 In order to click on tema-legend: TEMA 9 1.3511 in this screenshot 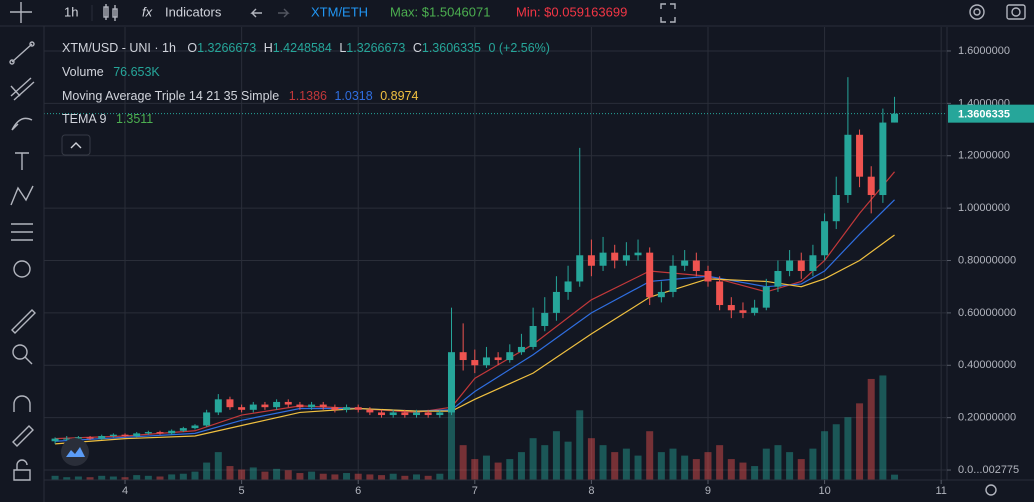, I will do `click(107, 119)`.